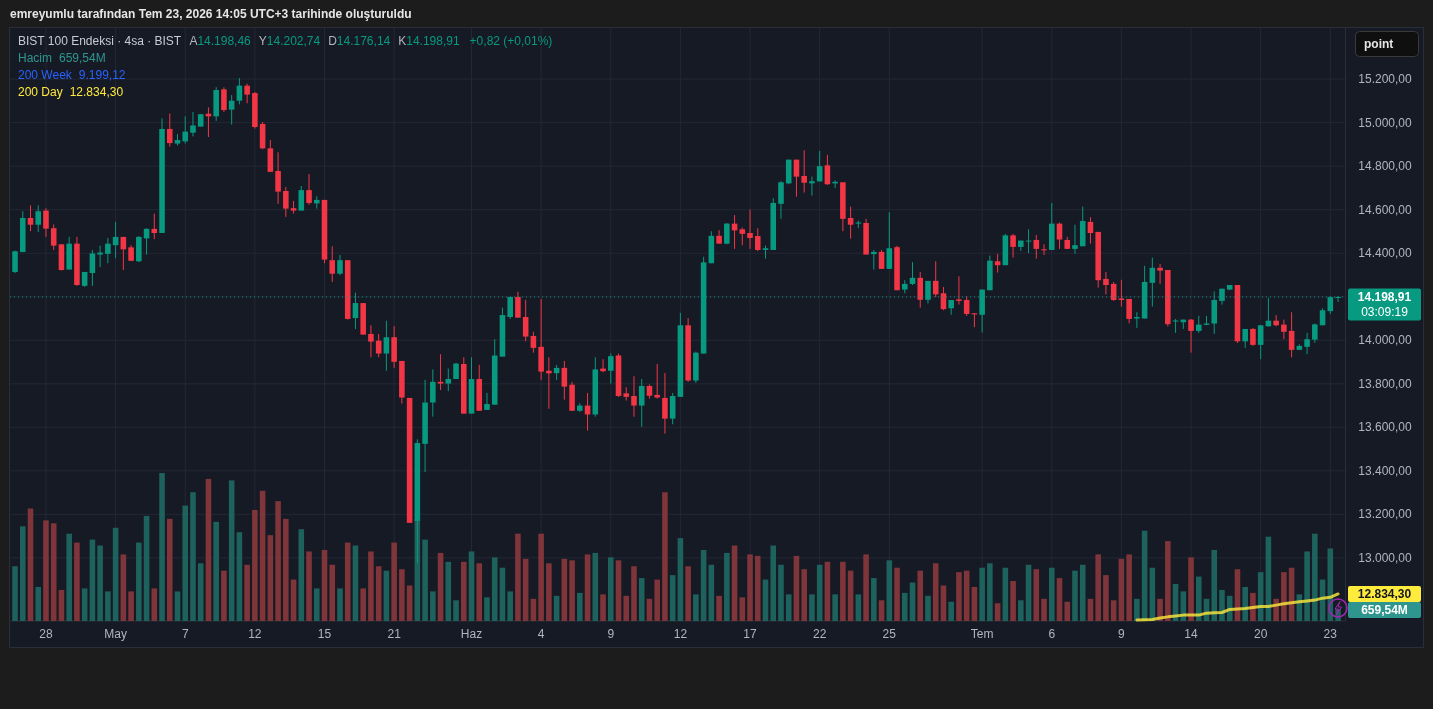 This screenshot has height=709, width=1433. What do you see at coordinates (1385, 311) in the screenshot?
I see `text: 03:09:19` at bounding box center [1385, 311].